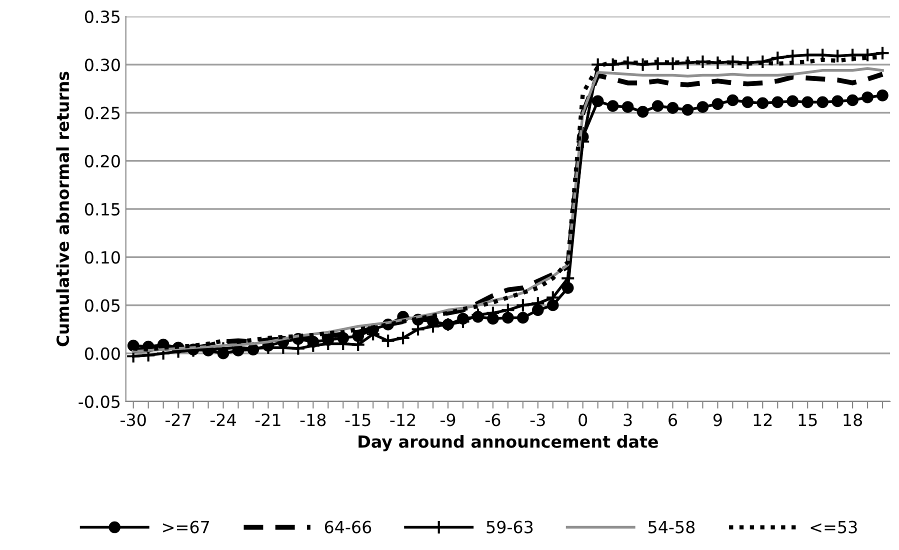  Describe the element at coordinates (102, 257) in the screenshot. I see `y-tick-label: 0.10` at that location.